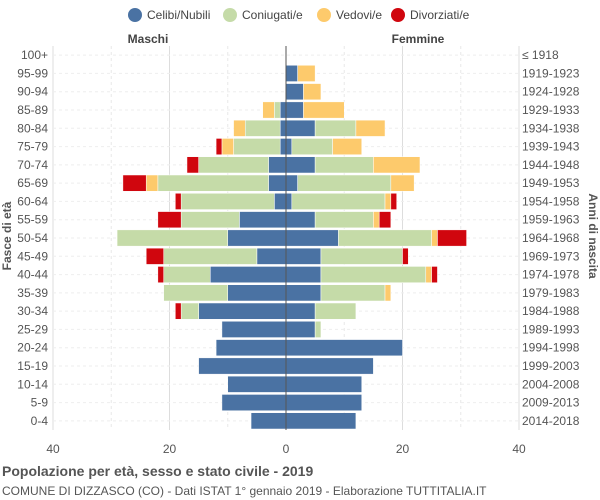 The image size is (600, 500). I want to click on birth-year-tick-label: 1984-1988, so click(551, 311).